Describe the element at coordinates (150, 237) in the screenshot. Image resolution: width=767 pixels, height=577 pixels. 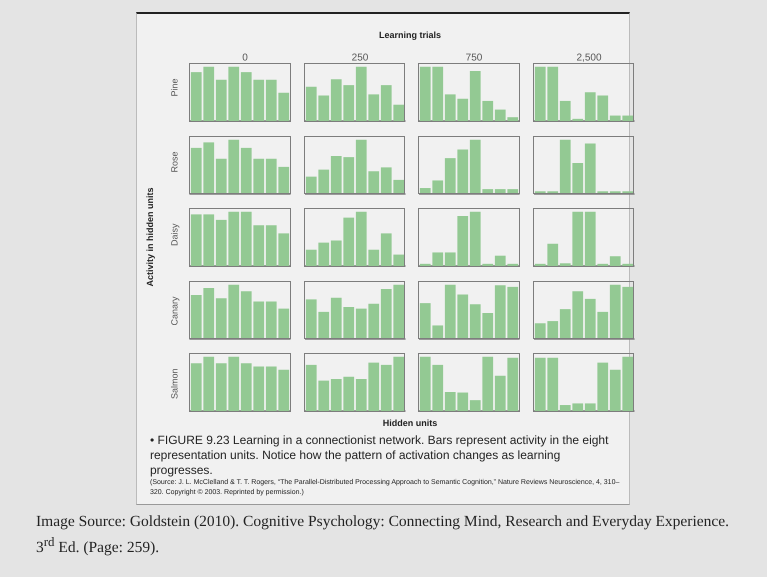
I see `text: Activity in hidden units` at that location.